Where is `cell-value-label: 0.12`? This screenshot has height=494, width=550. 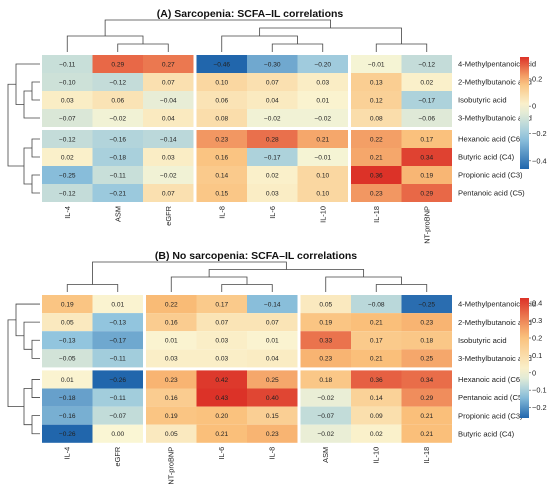 cell-value-label: 0.12 is located at coordinates (376, 100).